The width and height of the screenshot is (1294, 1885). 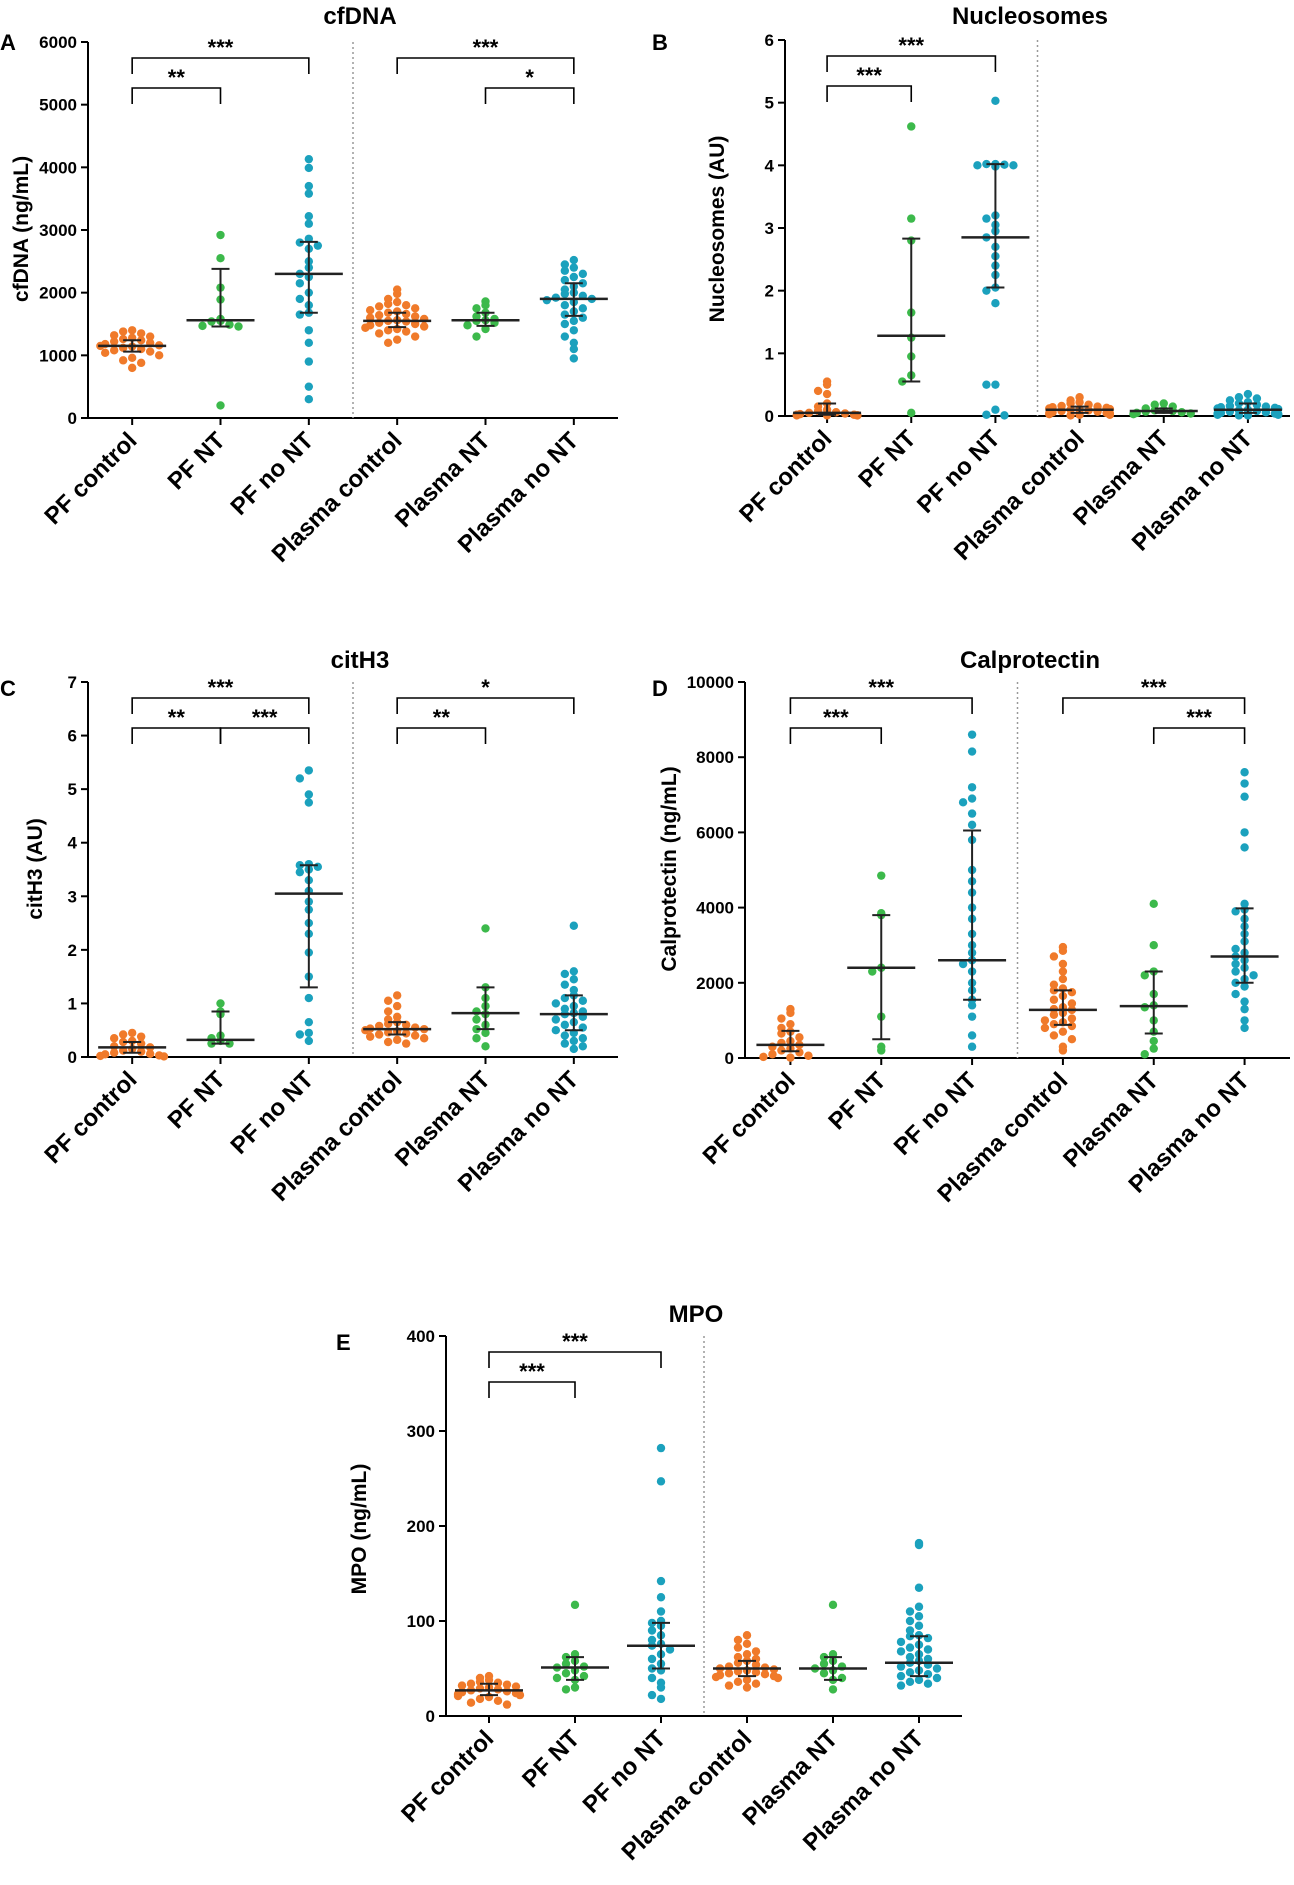 What do you see at coordinates (421, 1336) in the screenshot?
I see `y-tick-label: 400` at bounding box center [421, 1336].